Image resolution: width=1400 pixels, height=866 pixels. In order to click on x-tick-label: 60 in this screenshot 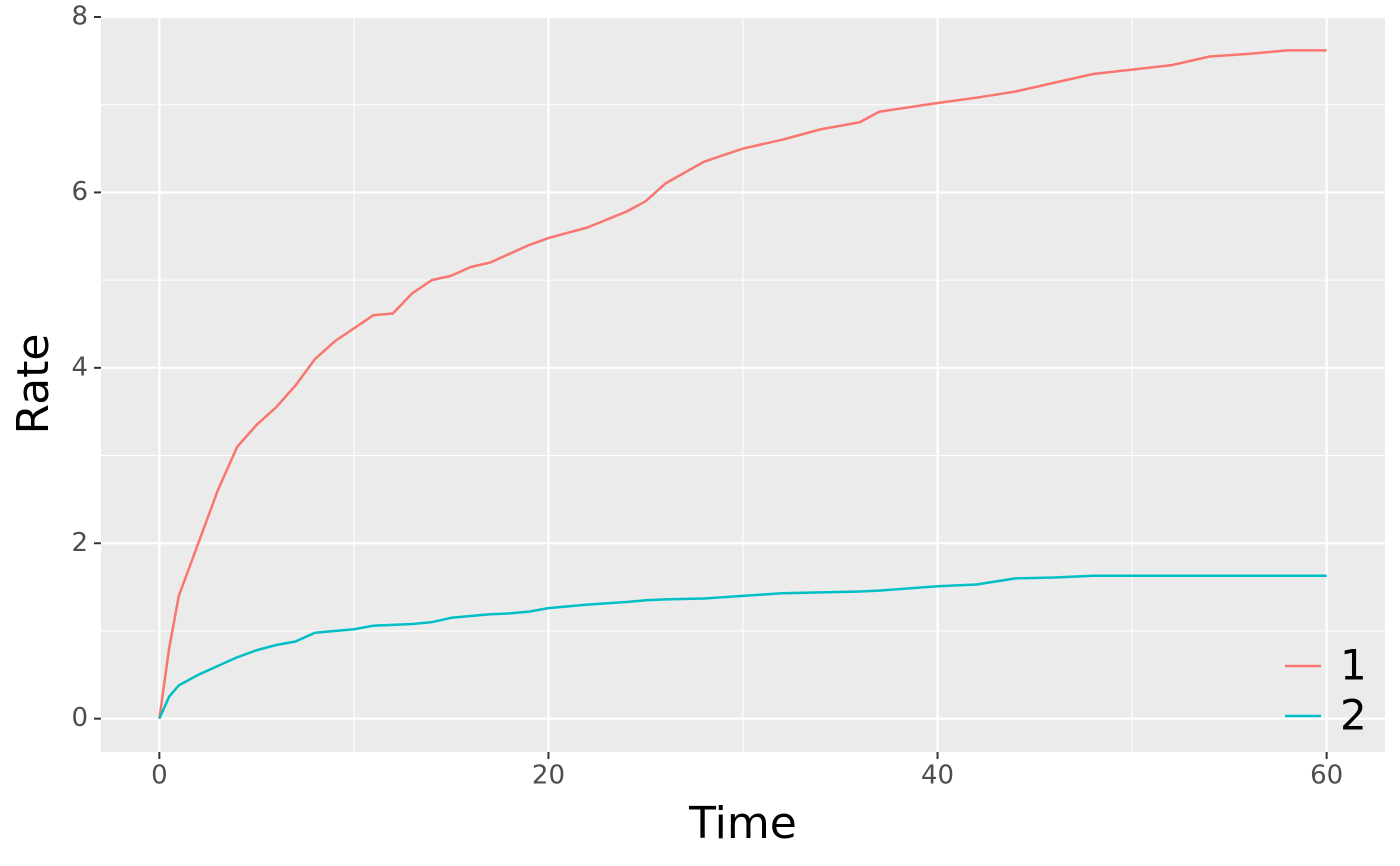, I will do `click(1326, 776)`.